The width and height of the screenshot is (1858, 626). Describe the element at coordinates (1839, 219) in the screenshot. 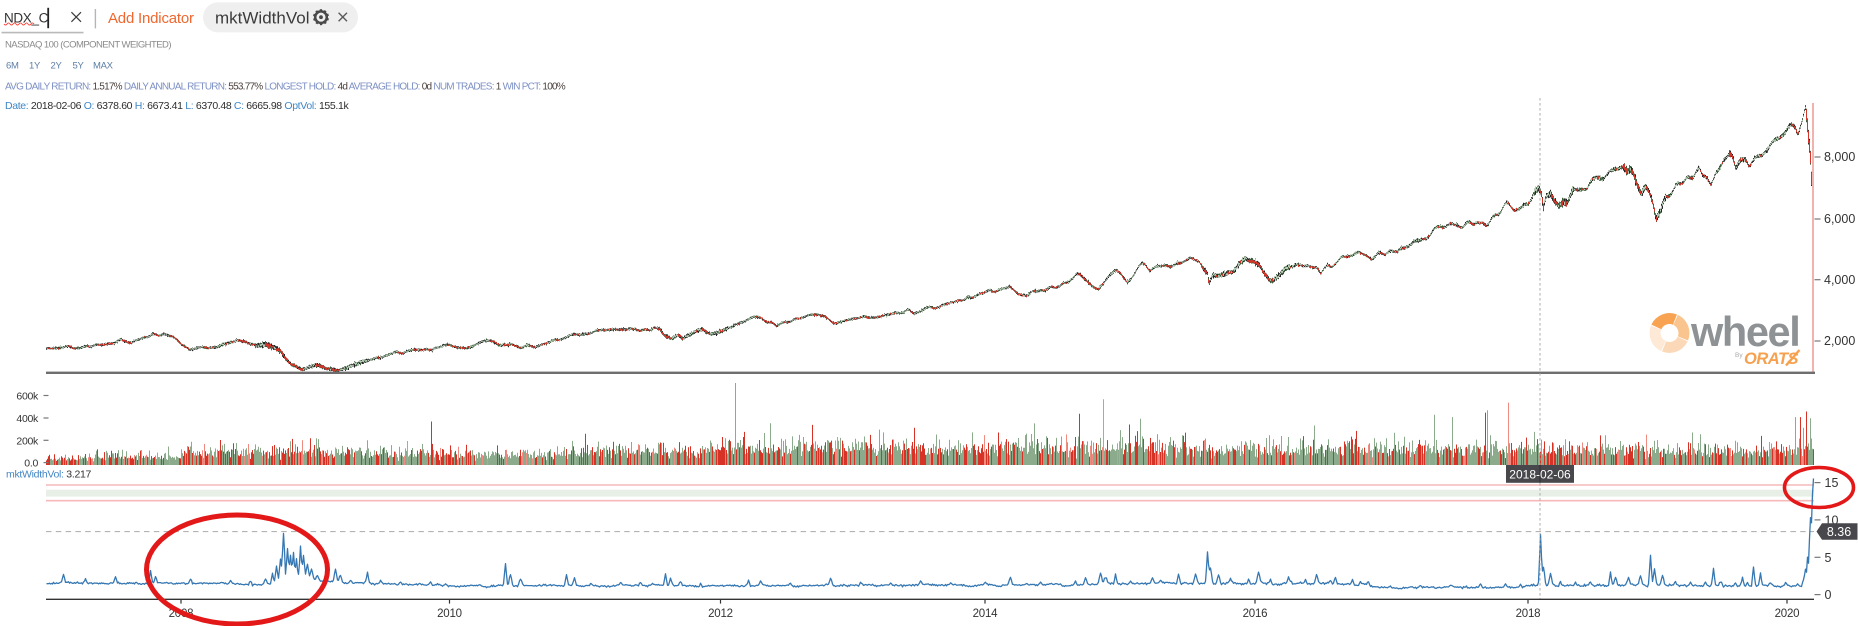

I see `svg-text: 6,000` at that location.